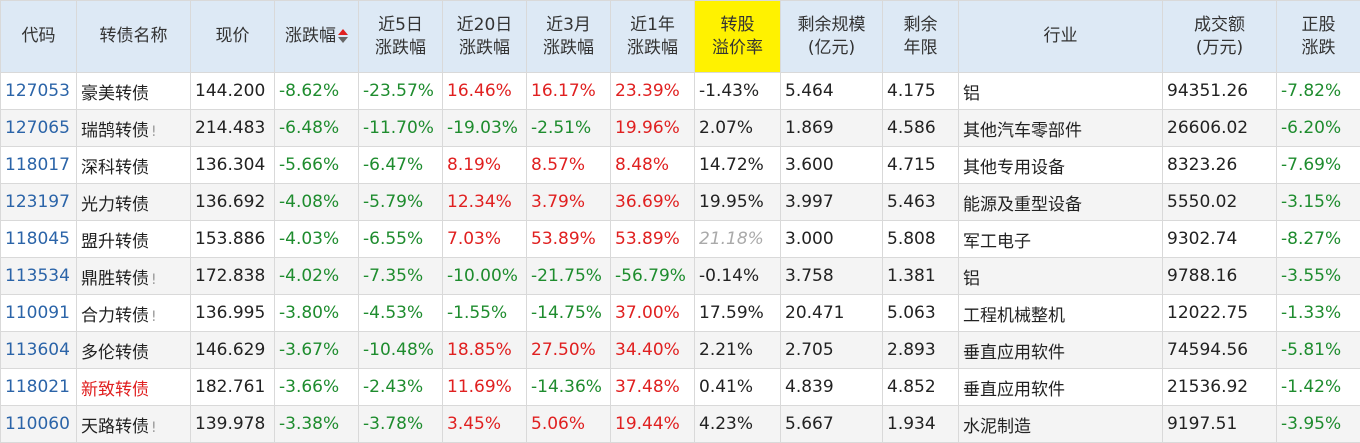 This screenshot has height=443, width=1360. What do you see at coordinates (115, 168) in the screenshot?
I see `bond-name: 深科转债` at bounding box center [115, 168].